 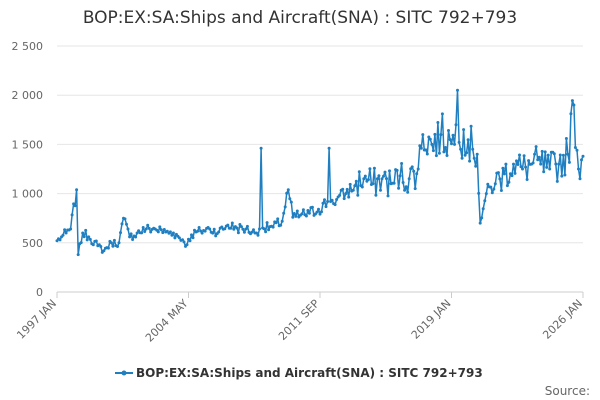 What do you see at coordinates (567, 391) in the screenshot?
I see `source-label: Source:` at bounding box center [567, 391].